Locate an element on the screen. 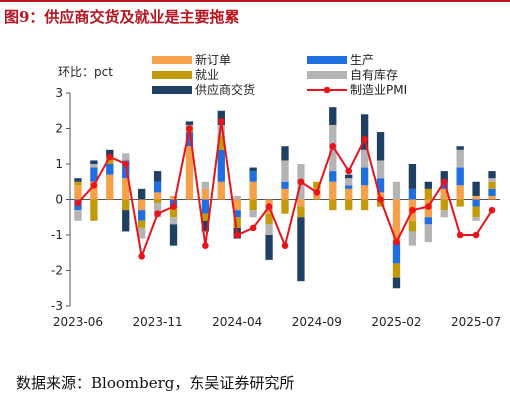 This screenshot has height=401, width=510. legend-label: 自有库存 is located at coordinates (374, 74).